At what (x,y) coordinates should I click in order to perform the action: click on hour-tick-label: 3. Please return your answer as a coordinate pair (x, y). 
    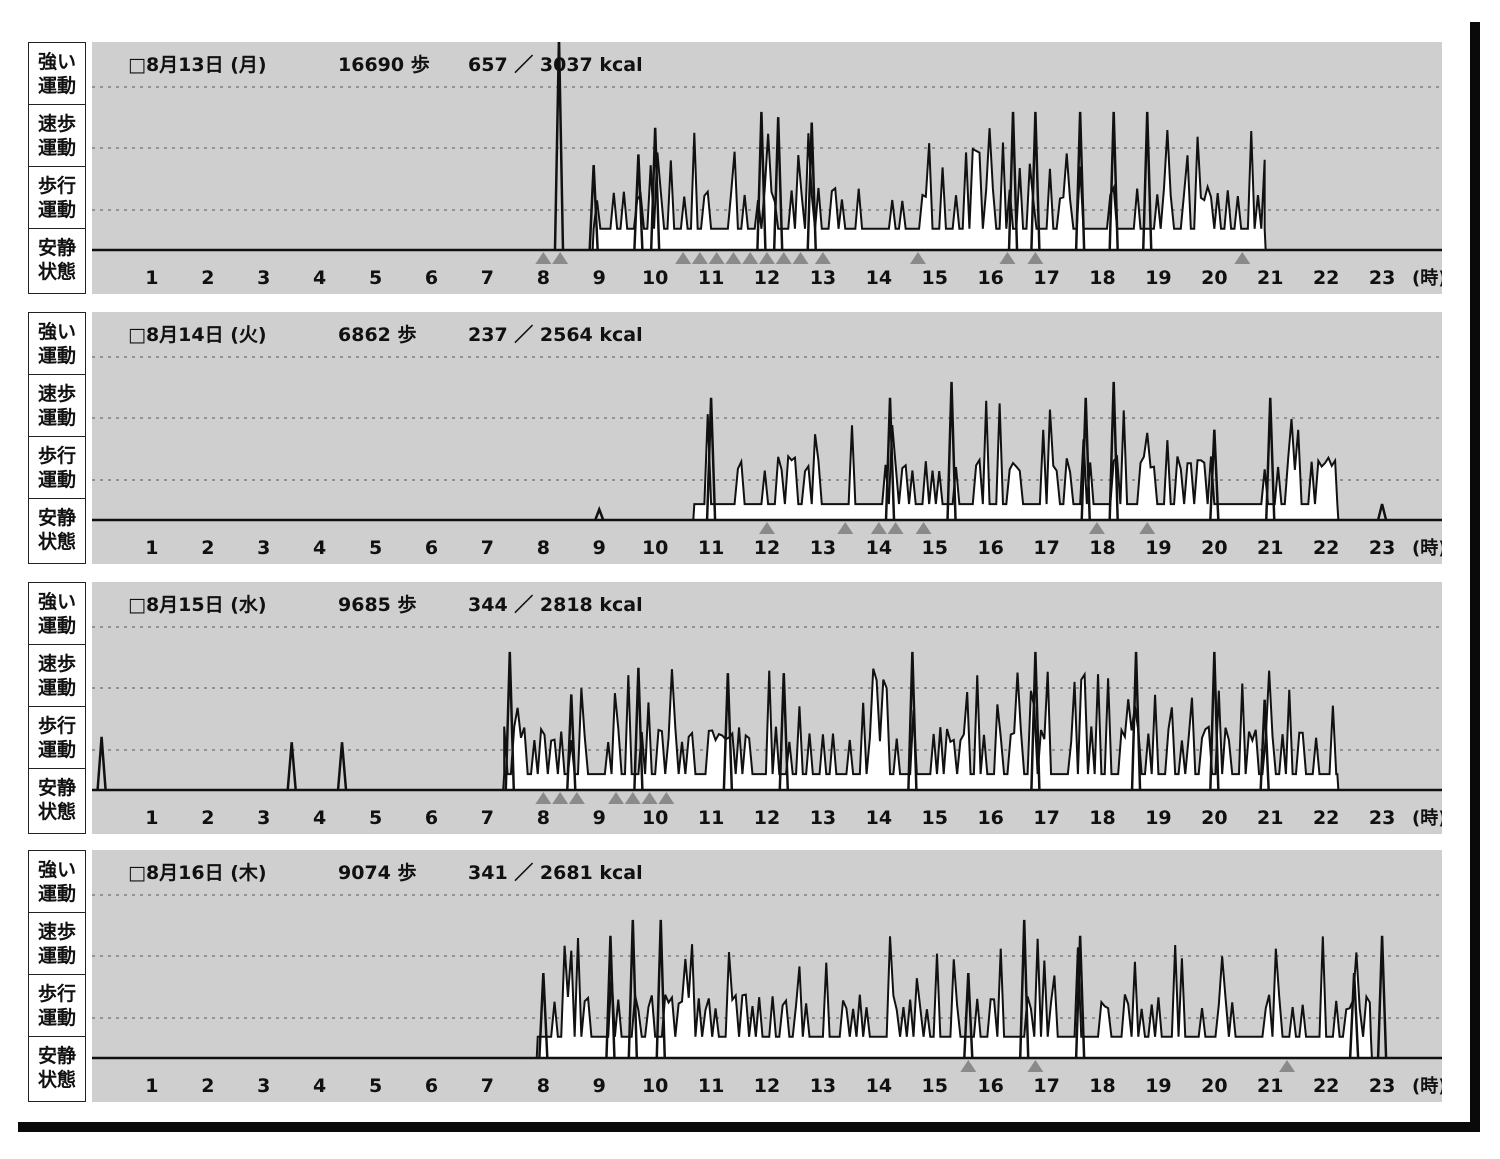
    Looking at the image, I should click on (263, 818).